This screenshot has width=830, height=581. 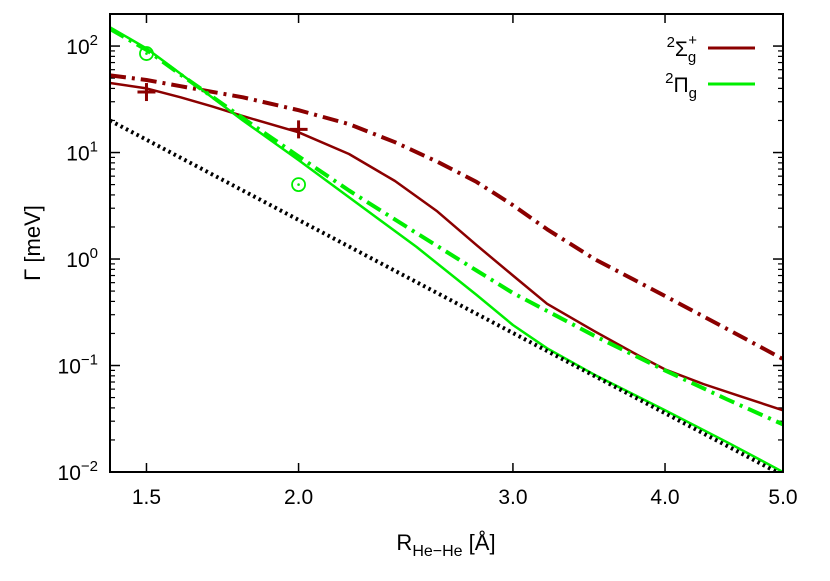 What do you see at coordinates (512, 497) in the screenshot?
I see `x-tick-label: 3.0` at bounding box center [512, 497].